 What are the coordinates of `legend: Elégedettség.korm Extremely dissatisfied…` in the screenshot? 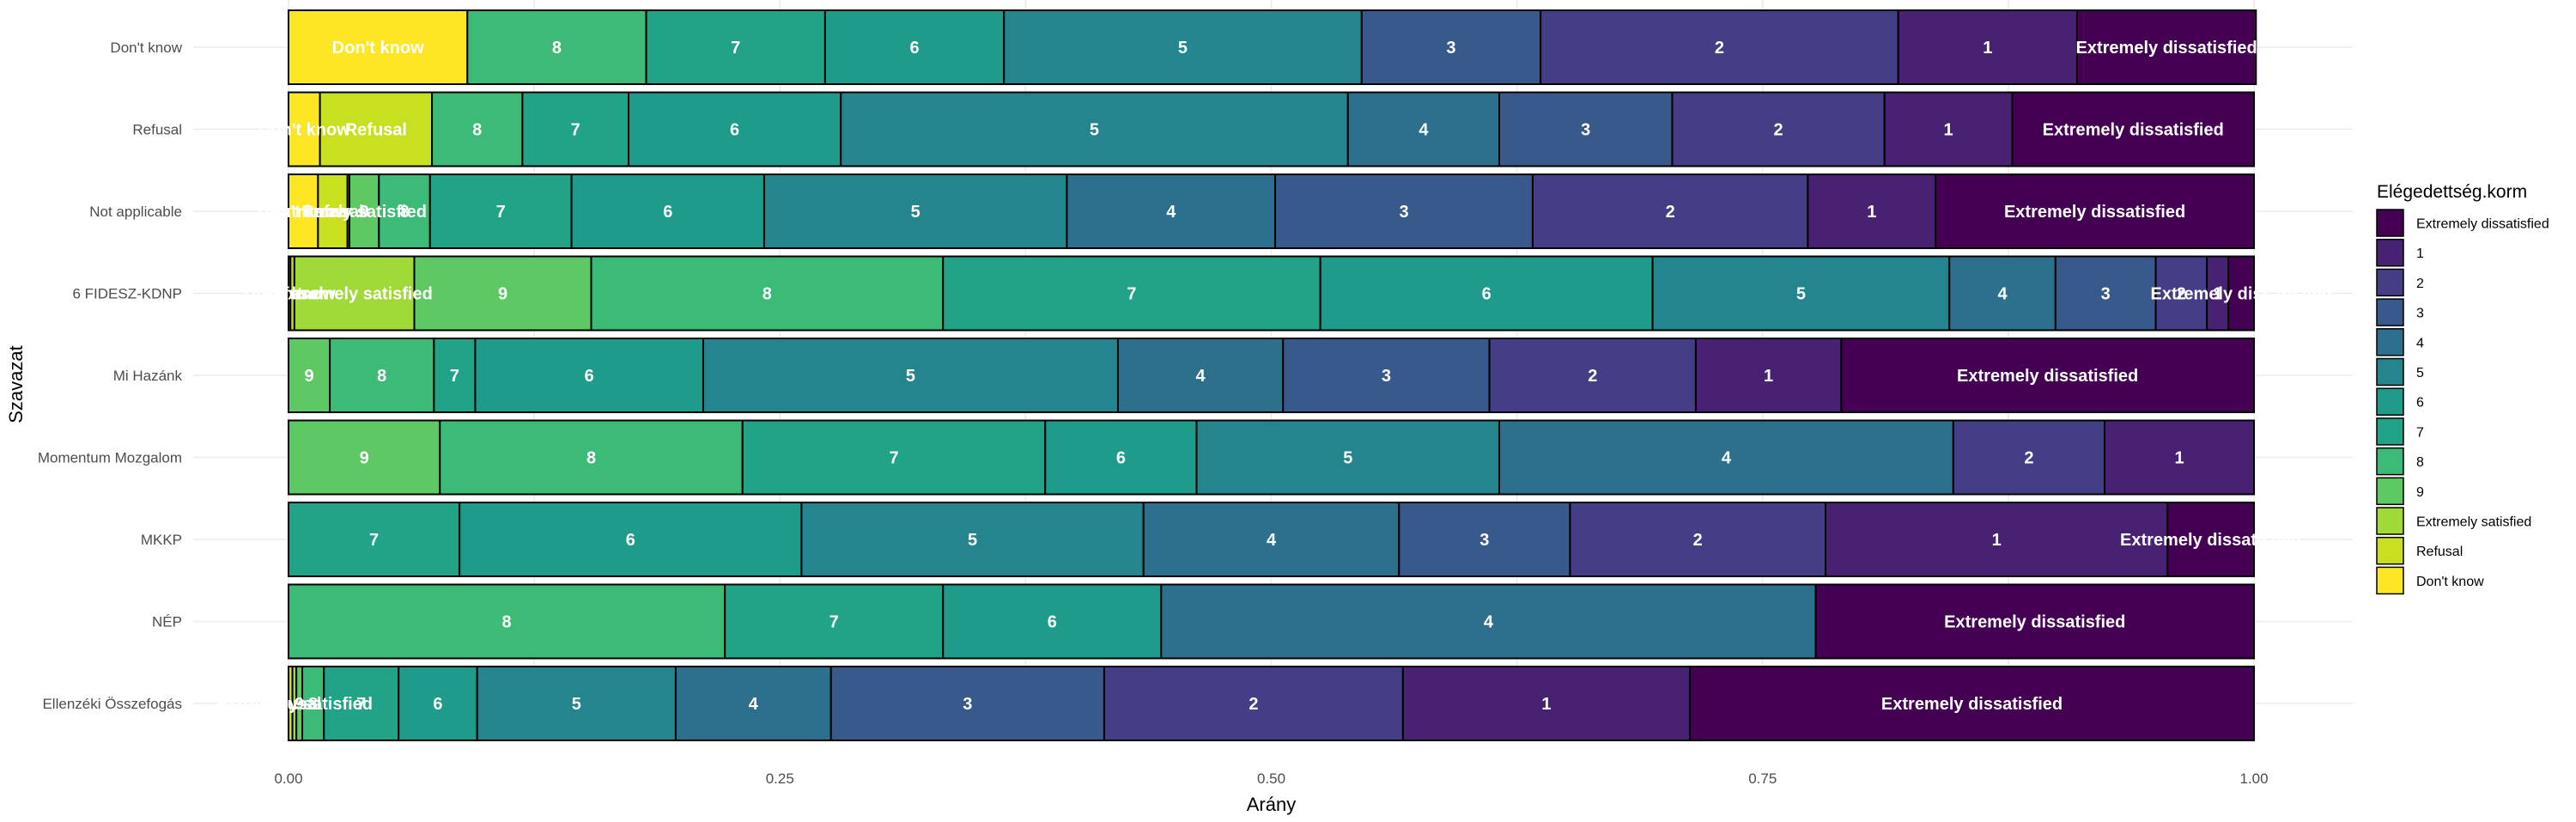 It's located at (2463, 388).